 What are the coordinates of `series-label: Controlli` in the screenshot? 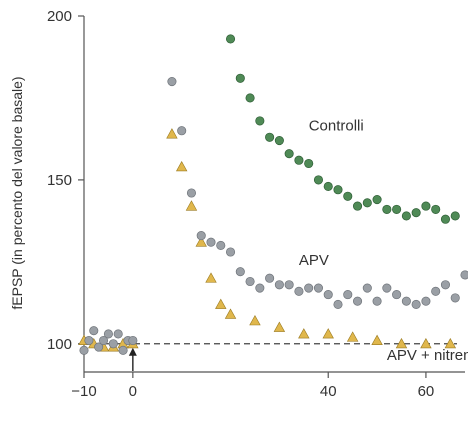 It's located at (336, 126).